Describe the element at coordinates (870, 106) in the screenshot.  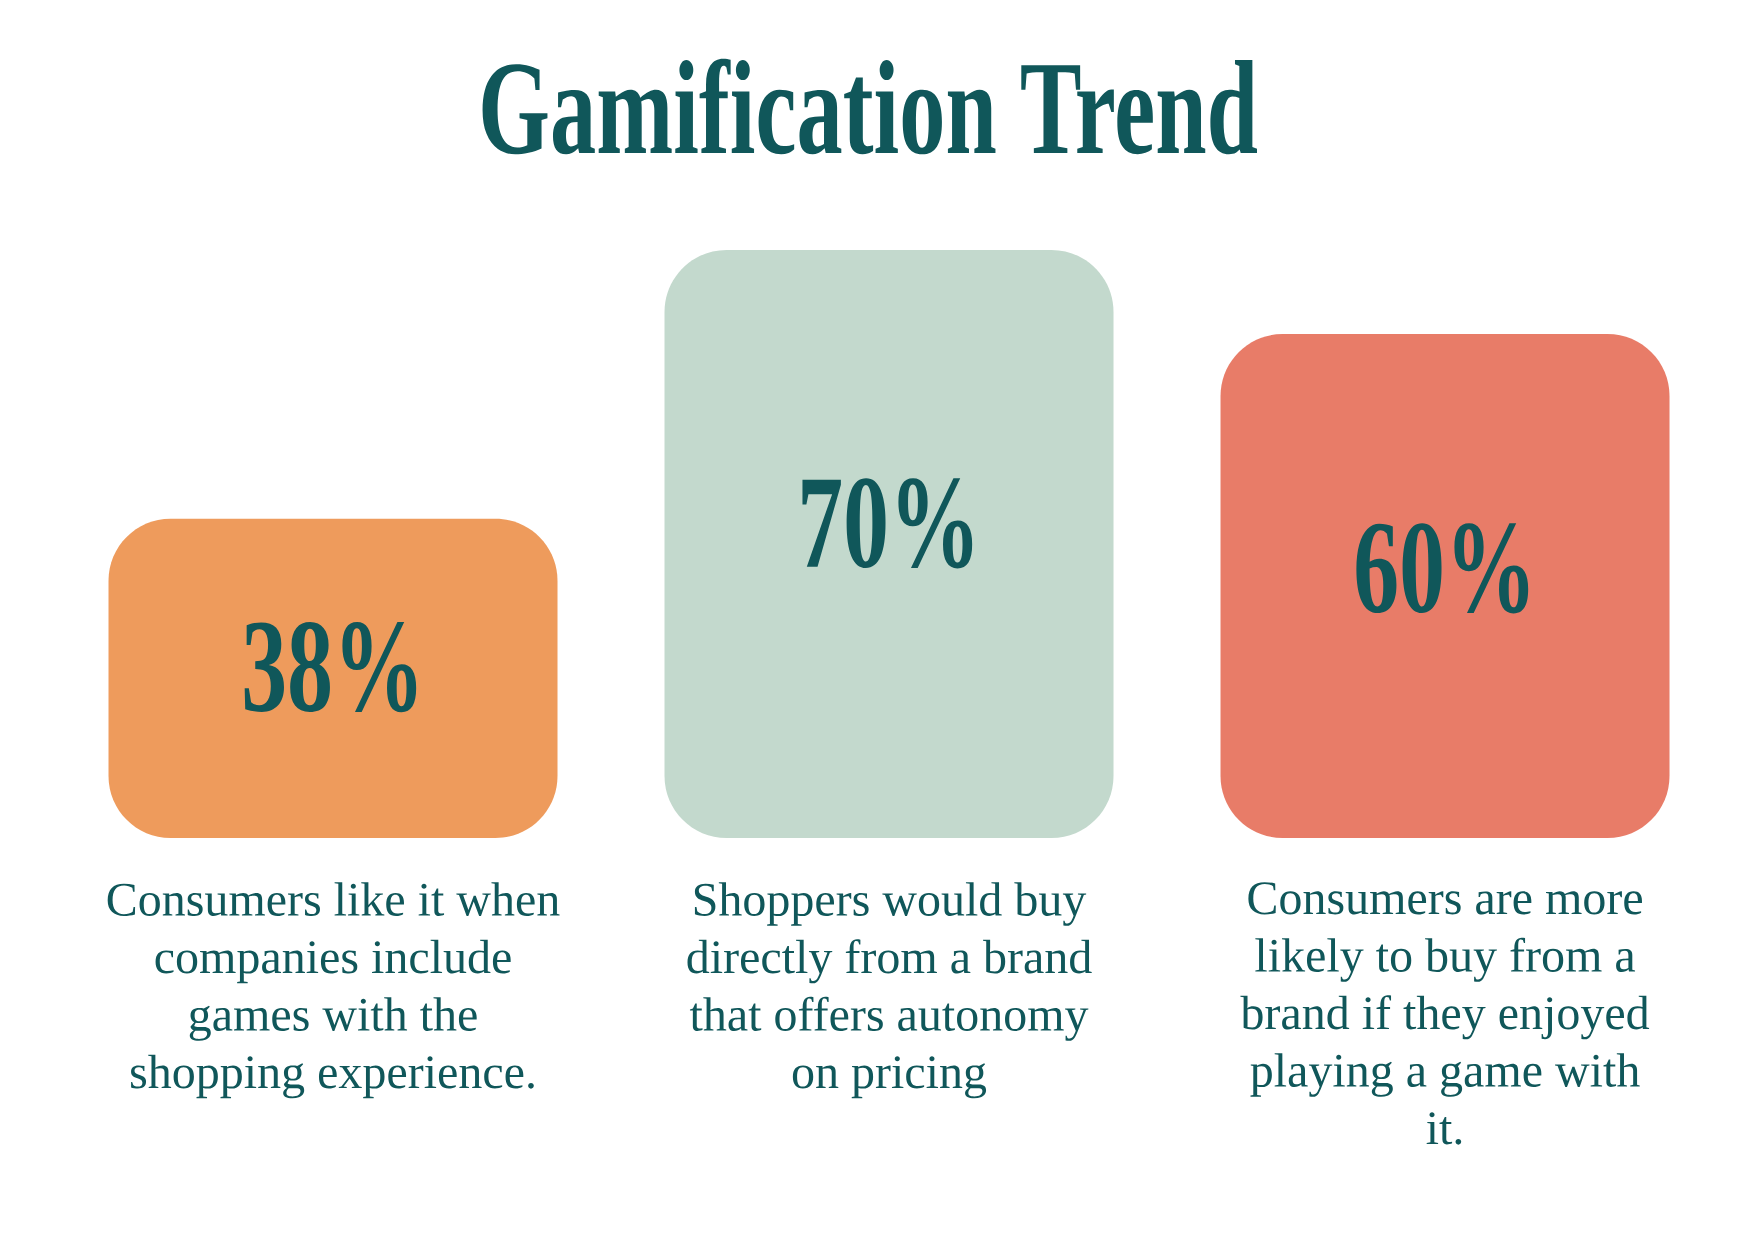
I see `chart-title: Gamification Trend` at that location.